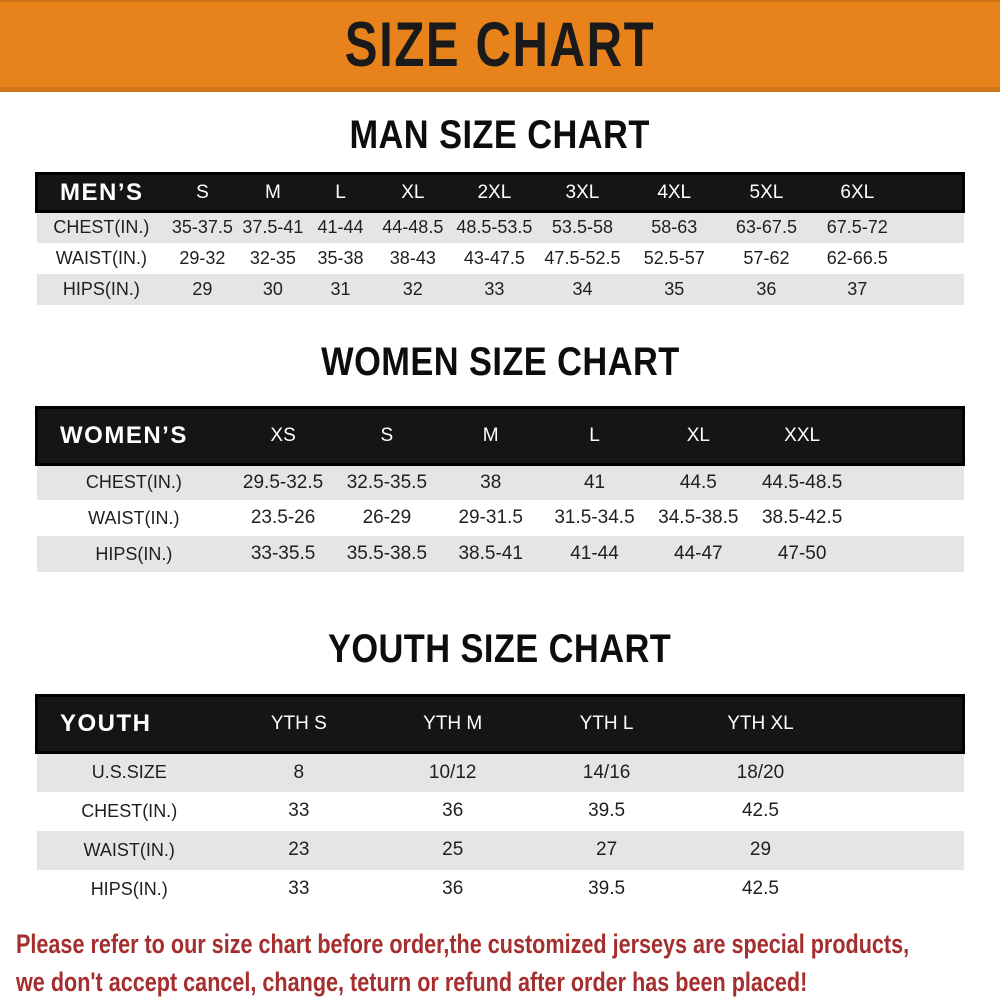 This screenshot has width=1000, height=1001. I want to click on size-table-header-row: WOMEN’S XS S M L XL XXL, so click(500, 435).